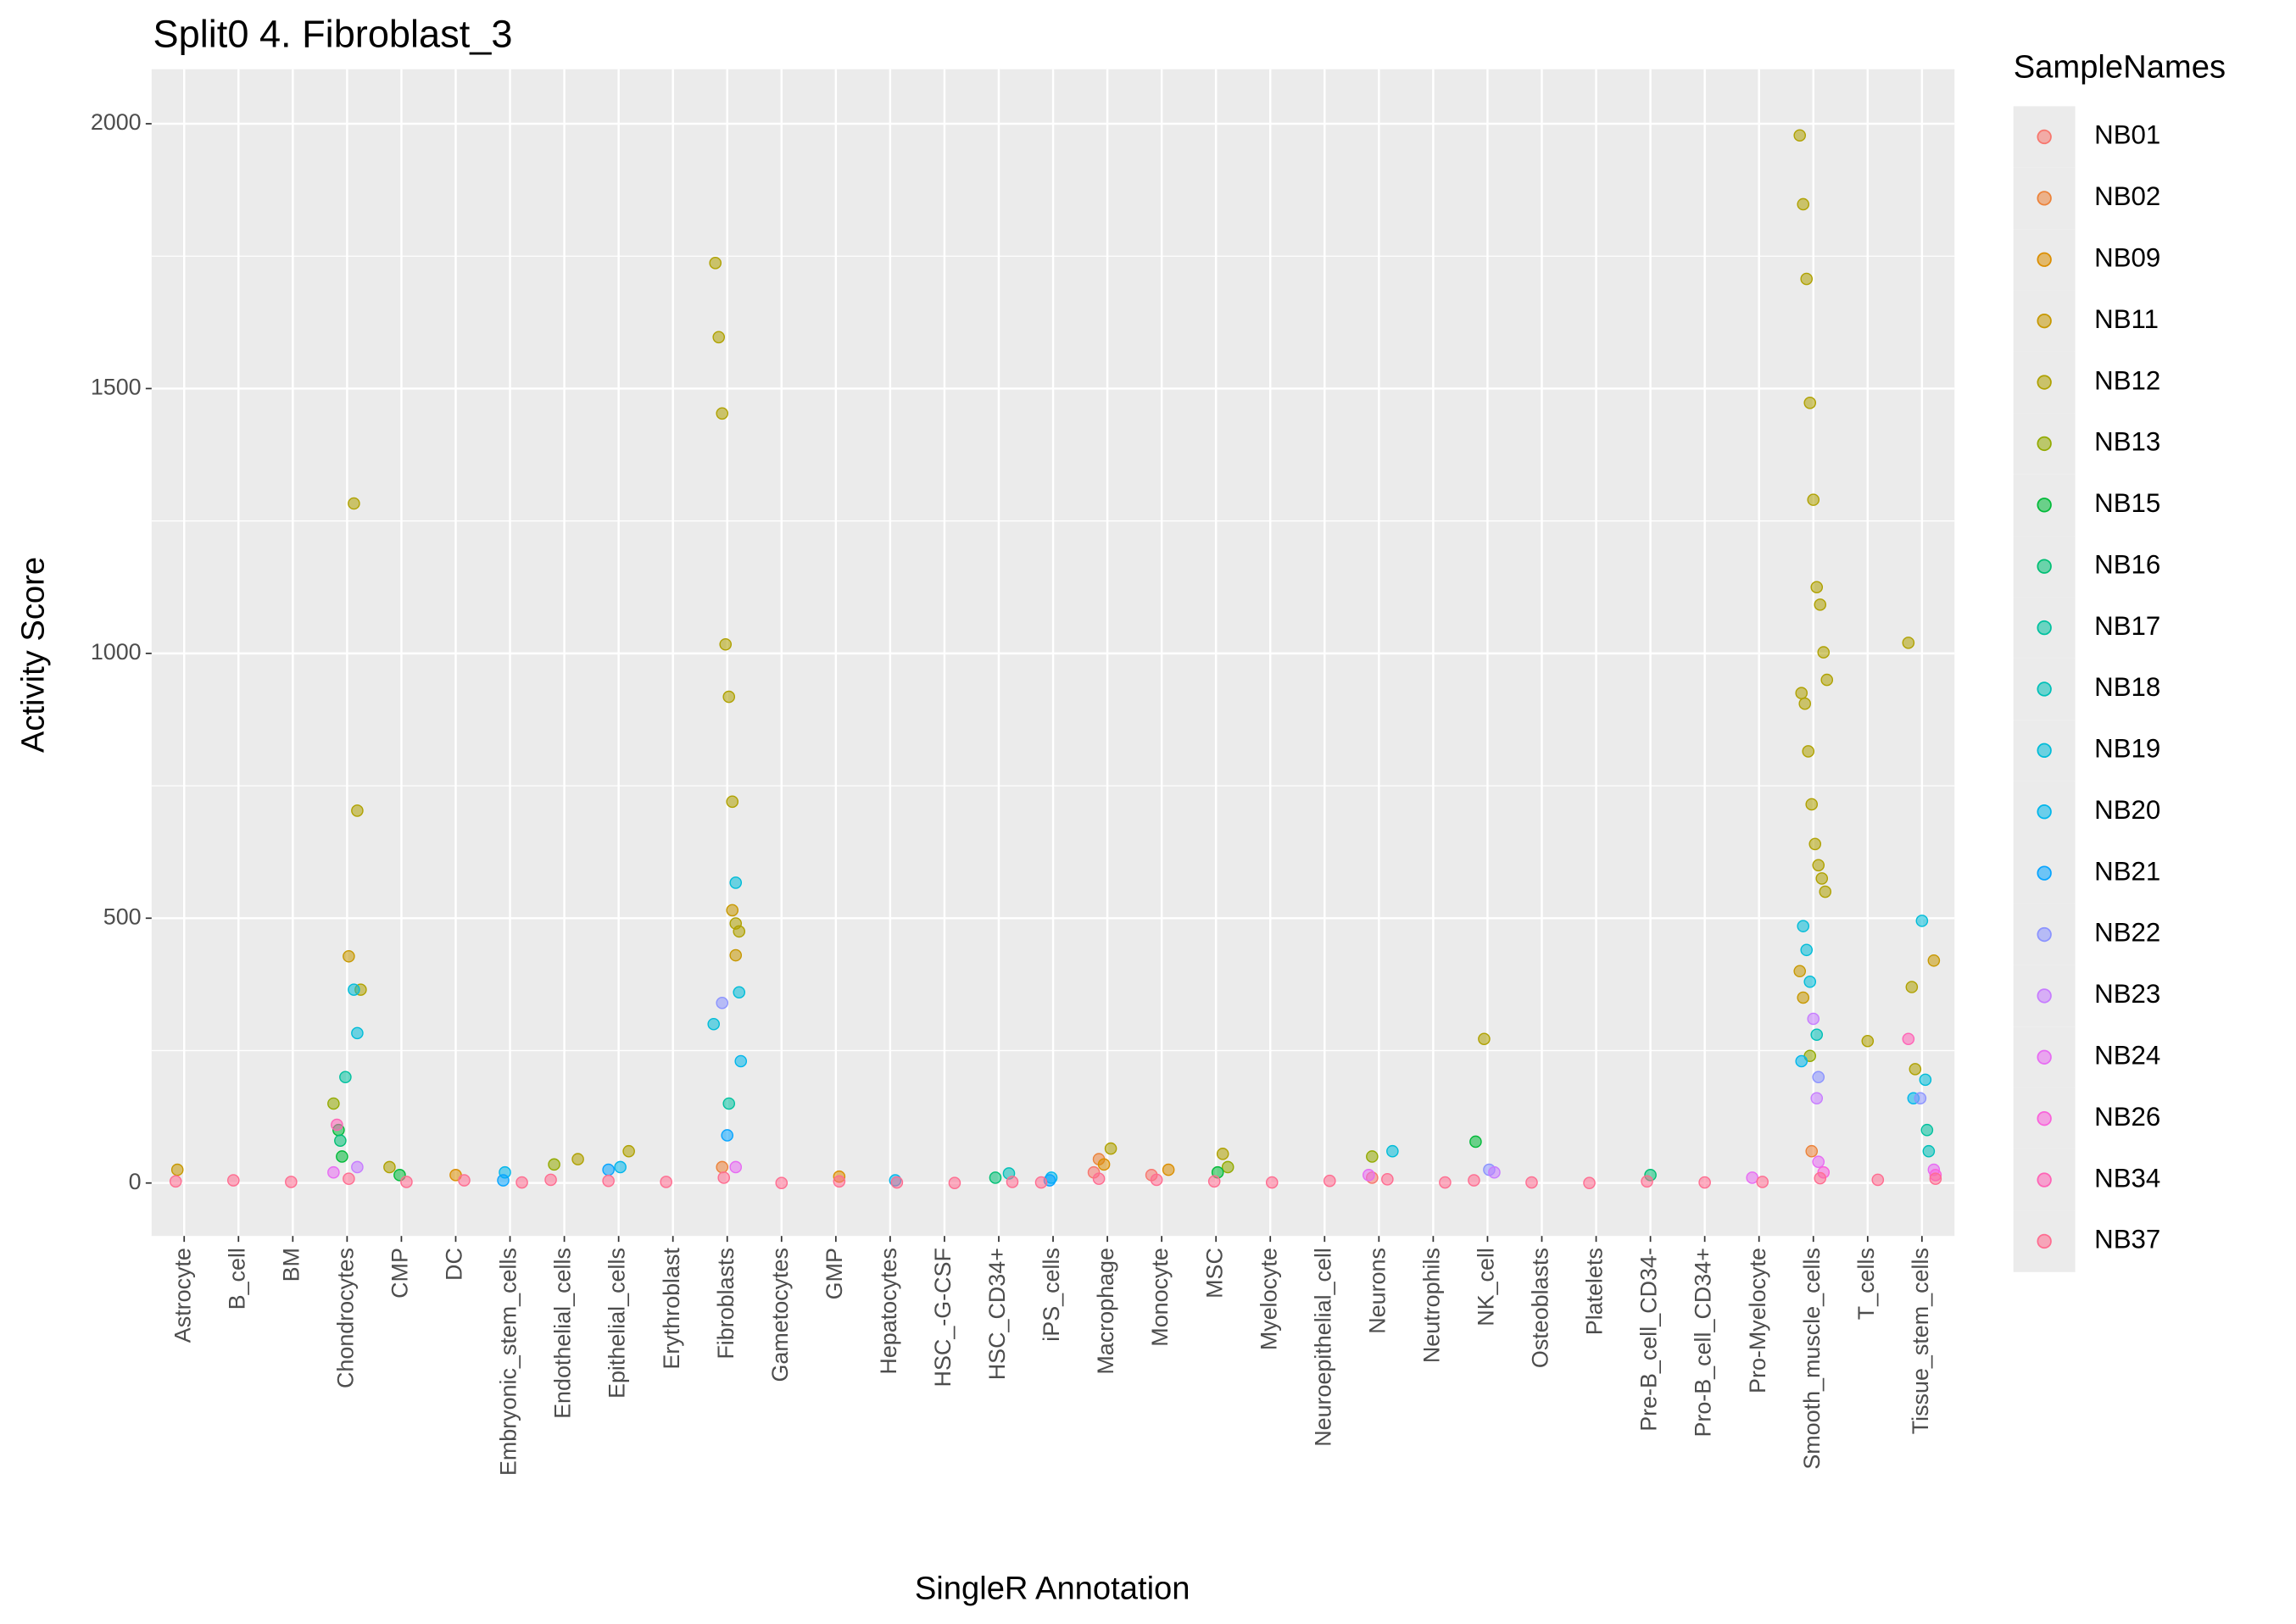 The image size is (2296, 1624). I want to click on x-tick-label: Osteoblasts, so click(1540, 1308).